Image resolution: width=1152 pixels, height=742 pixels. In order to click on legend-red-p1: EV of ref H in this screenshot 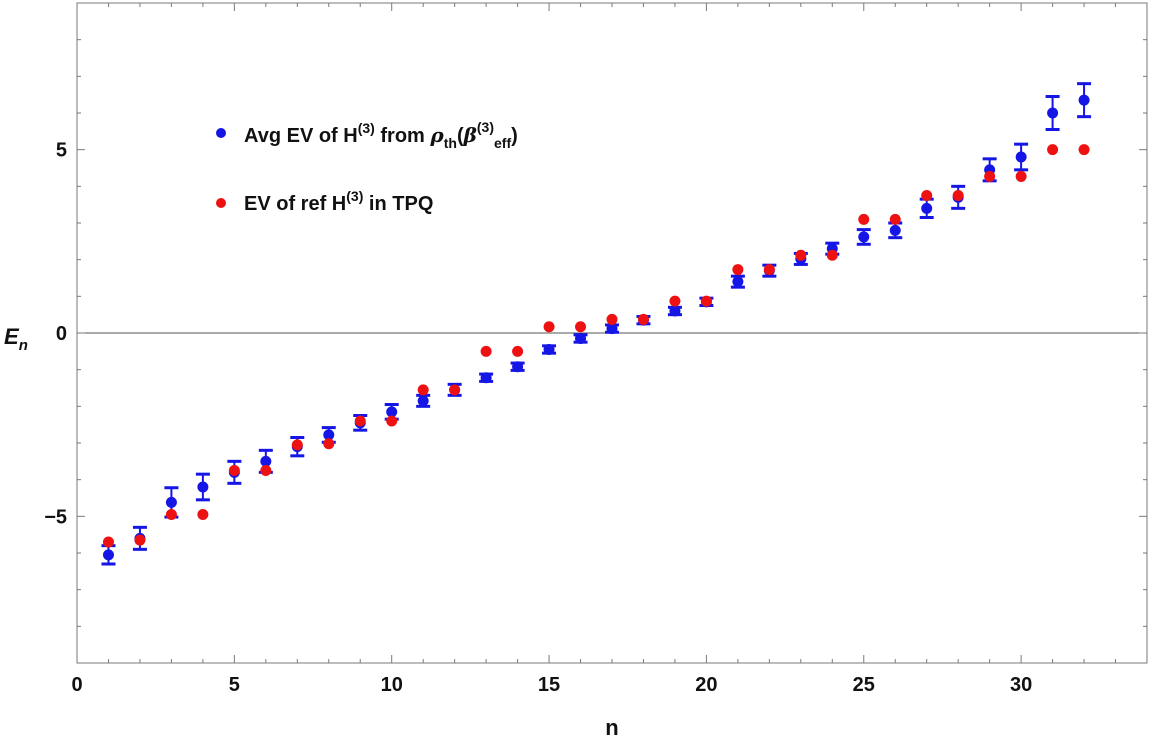, I will do `click(295, 204)`.